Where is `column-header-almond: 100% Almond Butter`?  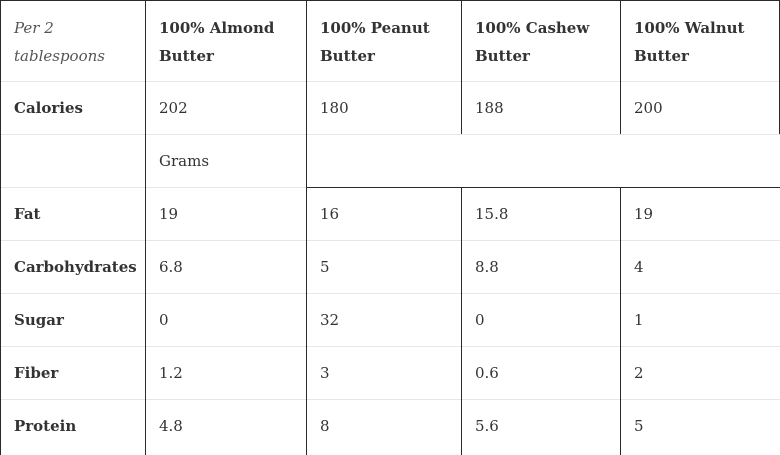
column-header-almond: 100% Almond Butter is located at coordinates (217, 42).